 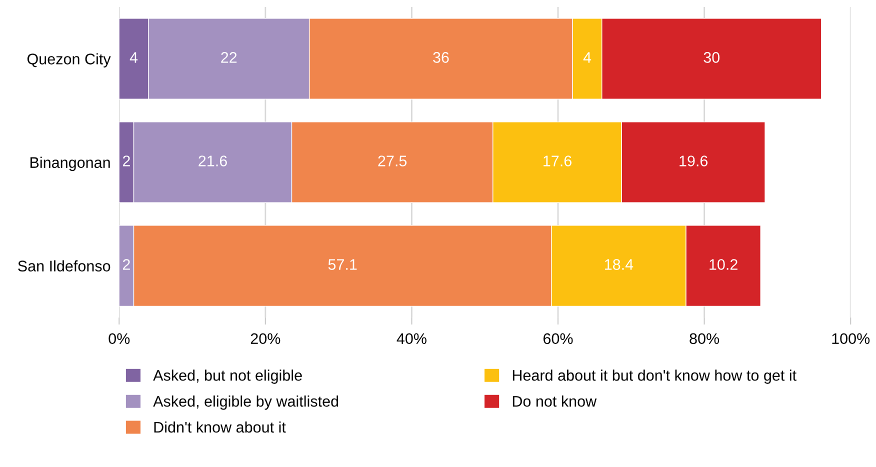 What do you see at coordinates (441, 57) in the screenshot?
I see `data-label: 36` at bounding box center [441, 57].